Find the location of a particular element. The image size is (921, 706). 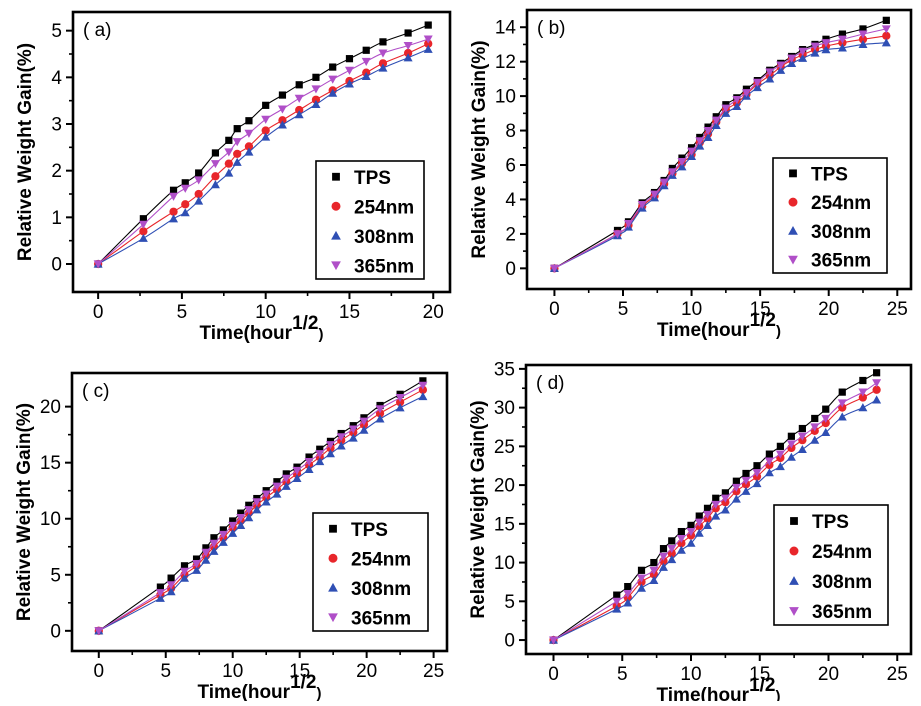

legend-marker-365nm is located at coordinates (336, 266).